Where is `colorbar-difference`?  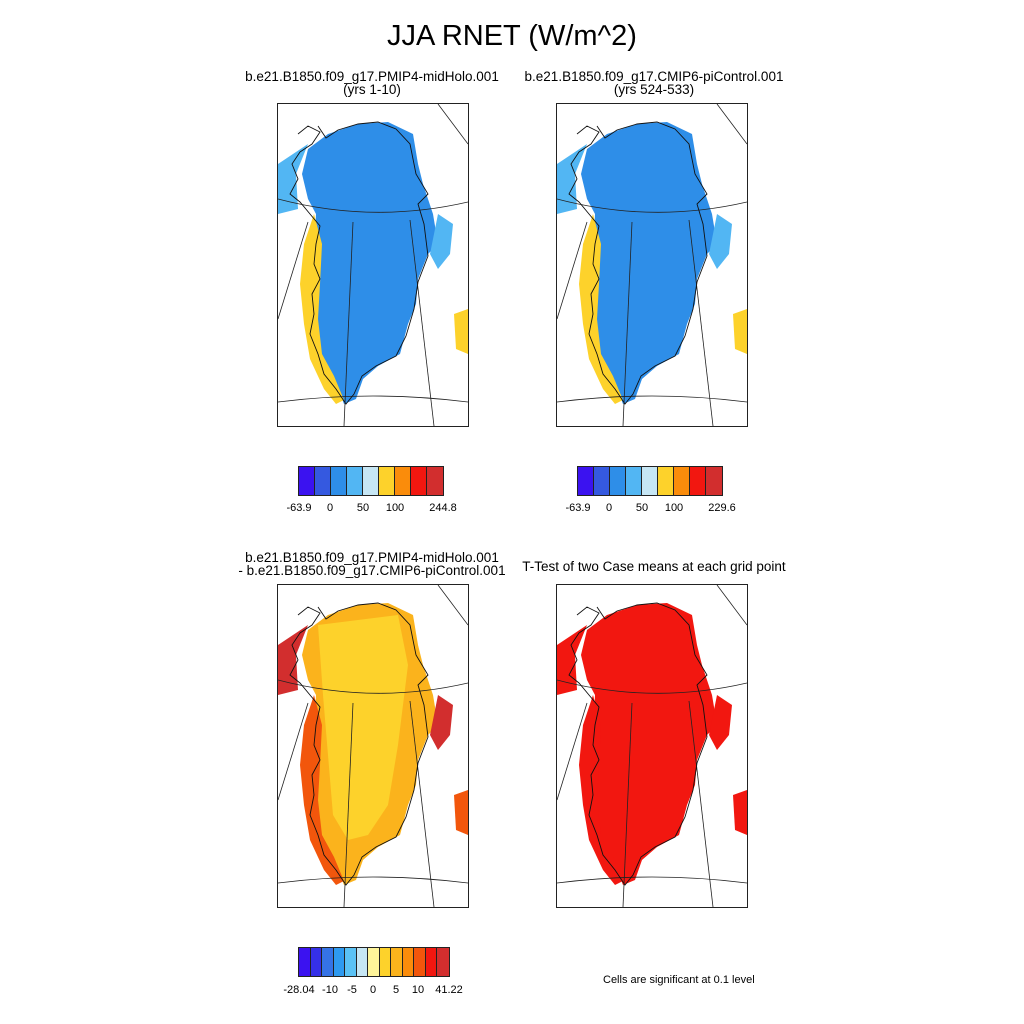 colorbar-difference is located at coordinates (374, 962).